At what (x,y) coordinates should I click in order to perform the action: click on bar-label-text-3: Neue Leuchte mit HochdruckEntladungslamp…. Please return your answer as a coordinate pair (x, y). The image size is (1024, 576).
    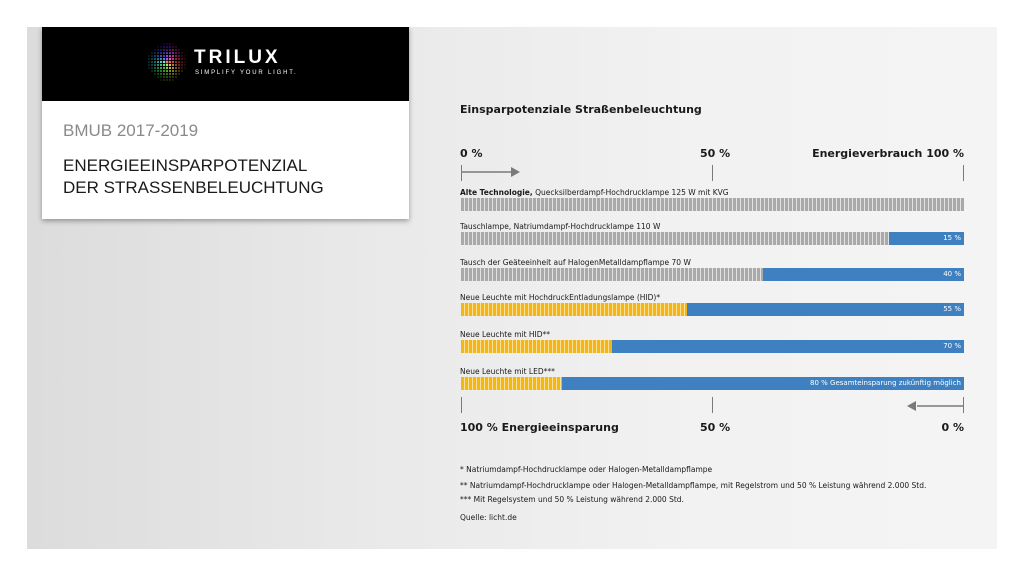
    Looking at the image, I should click on (560, 297).